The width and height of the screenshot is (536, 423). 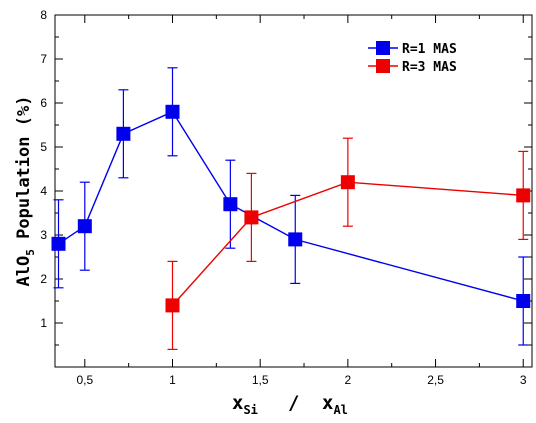 I want to click on legend-marker-r1, so click(x=383, y=48).